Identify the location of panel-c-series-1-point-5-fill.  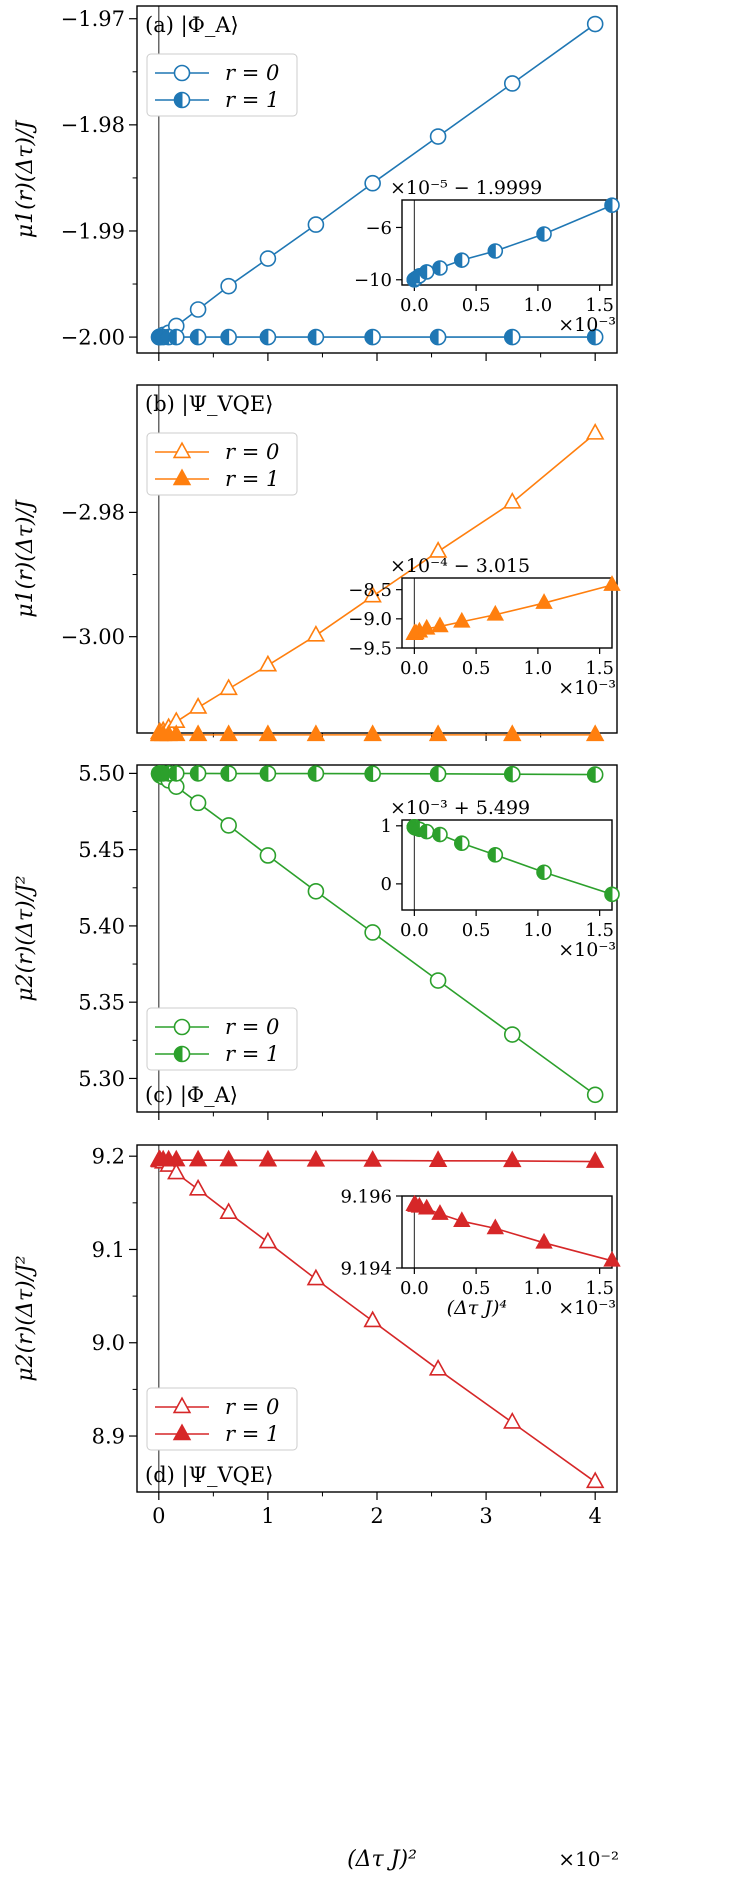
(194, 773).